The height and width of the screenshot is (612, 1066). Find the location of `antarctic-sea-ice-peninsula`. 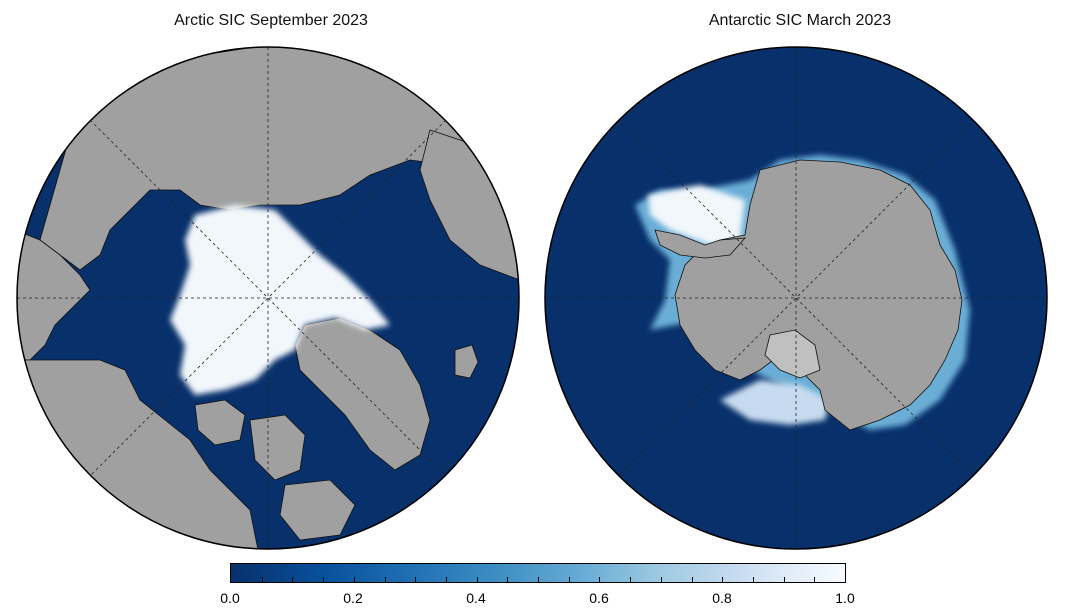

antarctic-sea-ice-peninsula is located at coordinates (696, 215).